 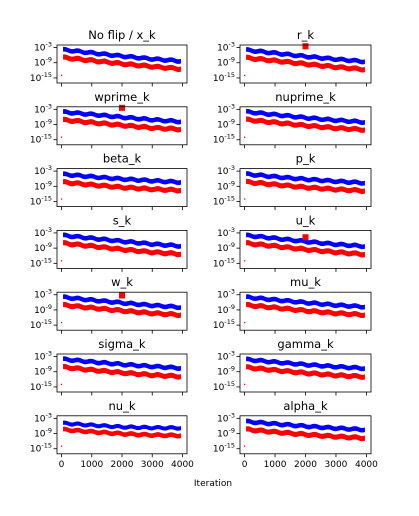 I want to click on x-axis-label: Iteration, so click(x=213, y=484).